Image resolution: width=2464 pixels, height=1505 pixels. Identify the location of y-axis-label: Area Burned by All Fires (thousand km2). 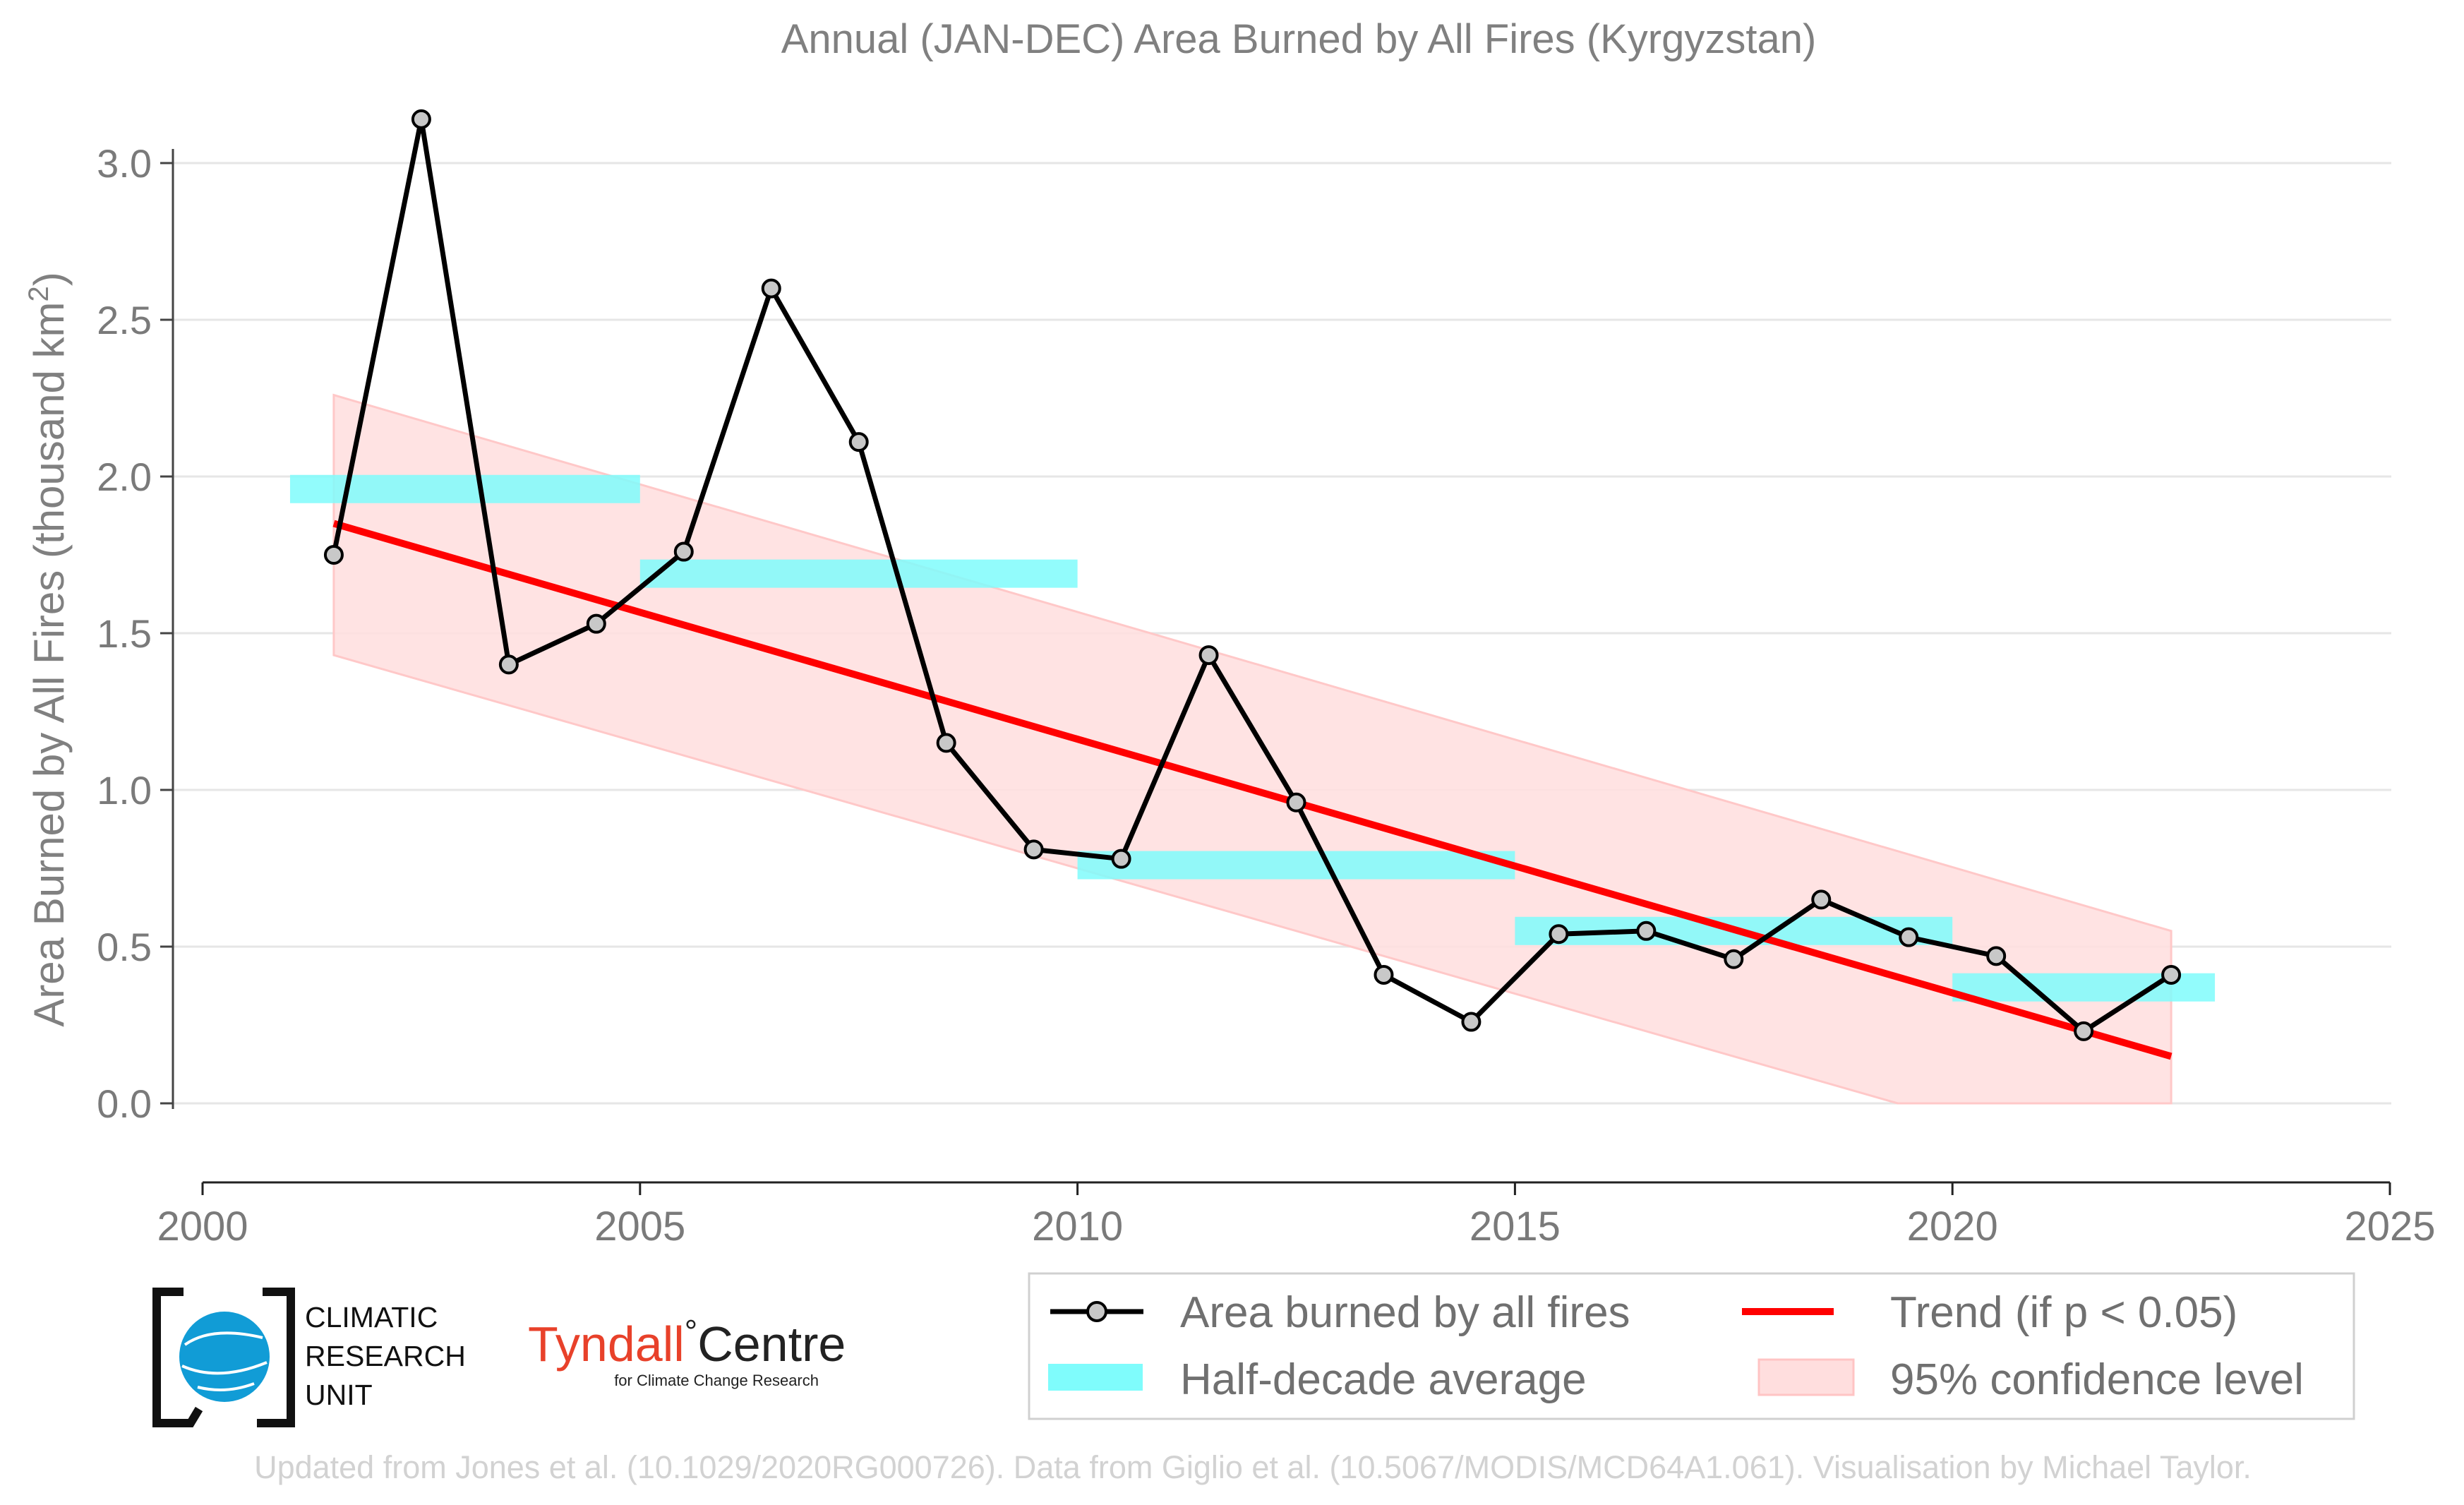
(48, 649).